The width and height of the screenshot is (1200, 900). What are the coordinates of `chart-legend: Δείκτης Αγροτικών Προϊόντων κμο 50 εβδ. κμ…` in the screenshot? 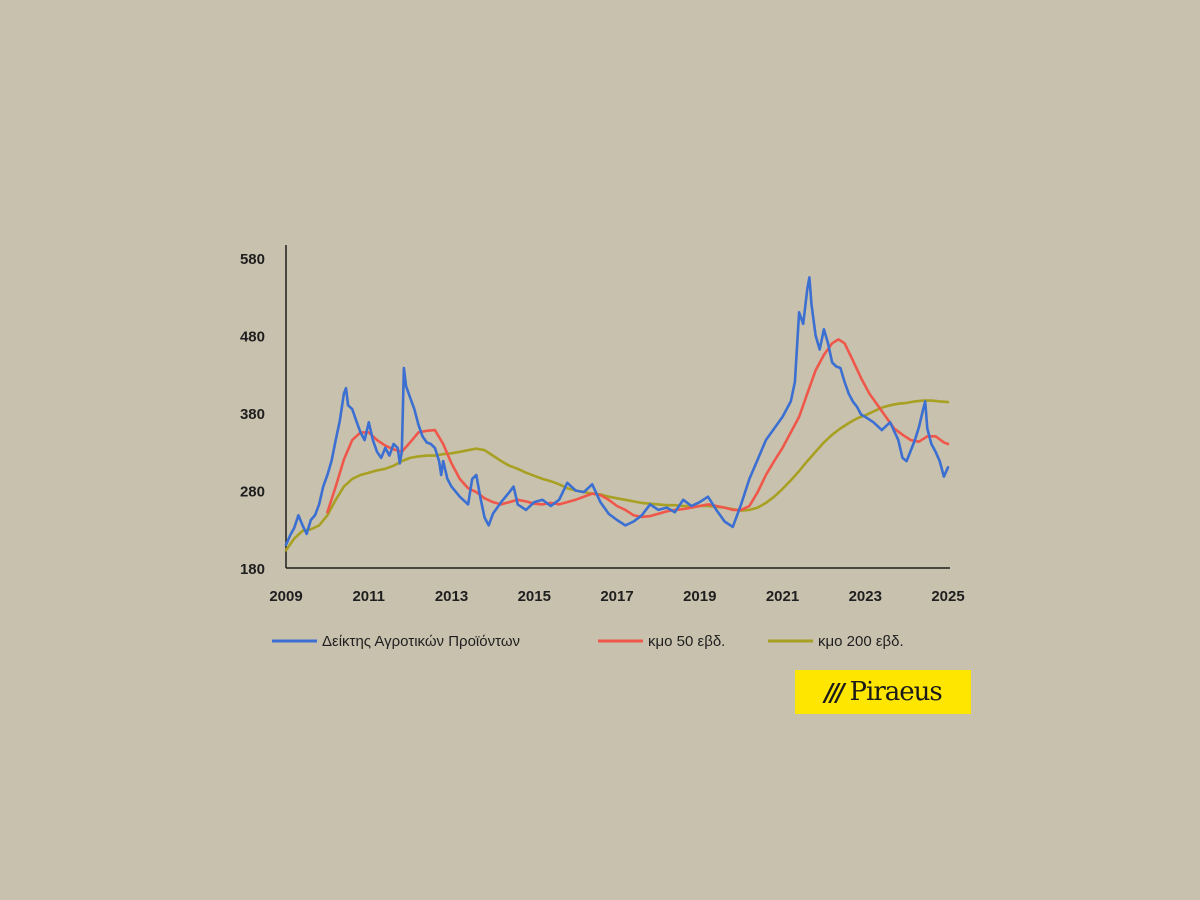 It's located at (588, 641).